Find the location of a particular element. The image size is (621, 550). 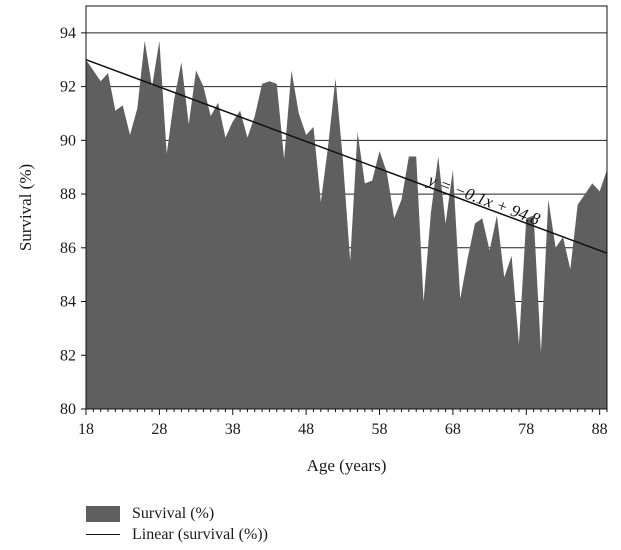

legend: Survival (%) Linear (survival (%)) is located at coordinates (177, 524).